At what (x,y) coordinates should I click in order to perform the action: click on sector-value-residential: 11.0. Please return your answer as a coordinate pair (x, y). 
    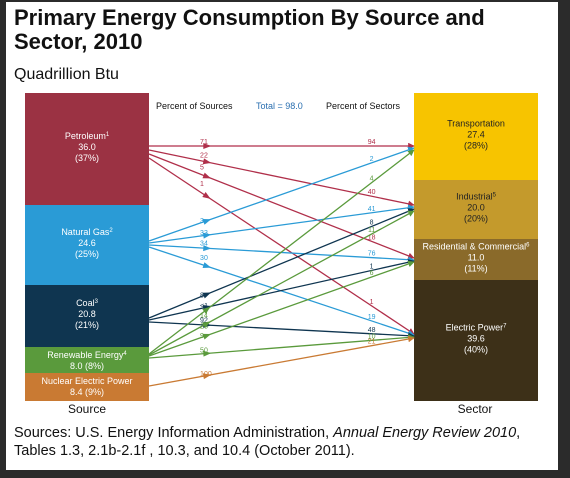
    Looking at the image, I should click on (476, 258).